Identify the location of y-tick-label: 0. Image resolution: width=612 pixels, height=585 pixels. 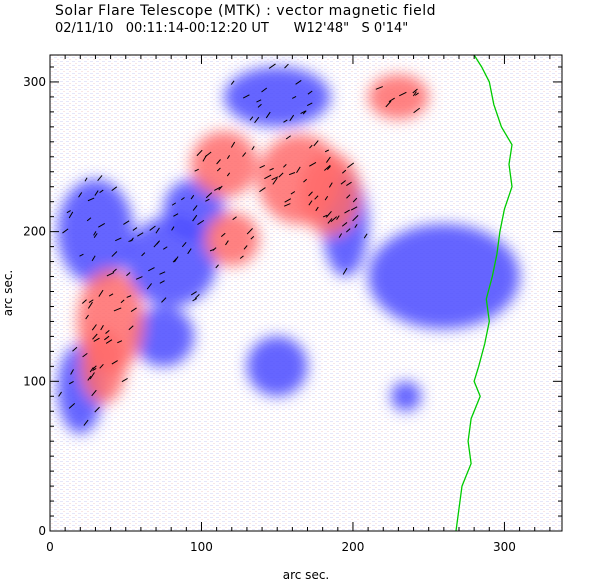
(42, 531).